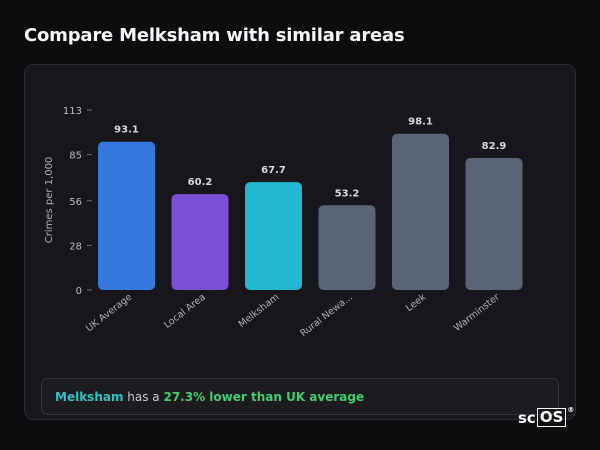 The height and width of the screenshot is (450, 600). I want to click on brand-logo-boxed: OS, so click(551, 417).